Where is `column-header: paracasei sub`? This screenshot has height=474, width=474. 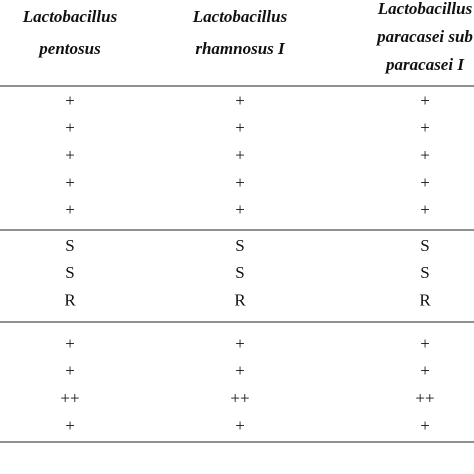
column-header: paracasei sub is located at coordinates (424, 36).